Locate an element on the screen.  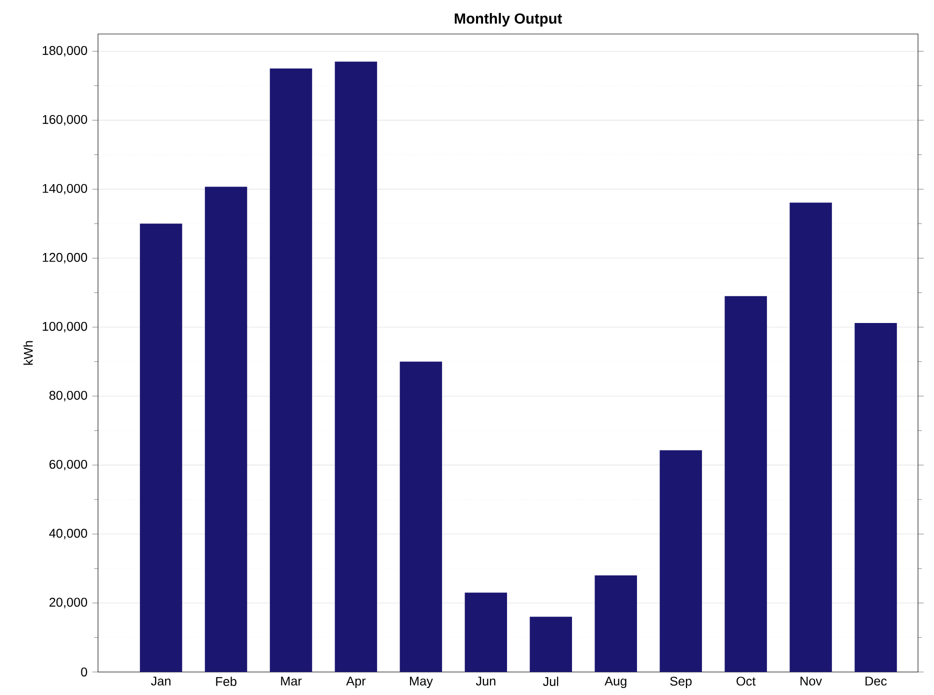
y-tick-label: 60,000 is located at coordinates (69, 465).